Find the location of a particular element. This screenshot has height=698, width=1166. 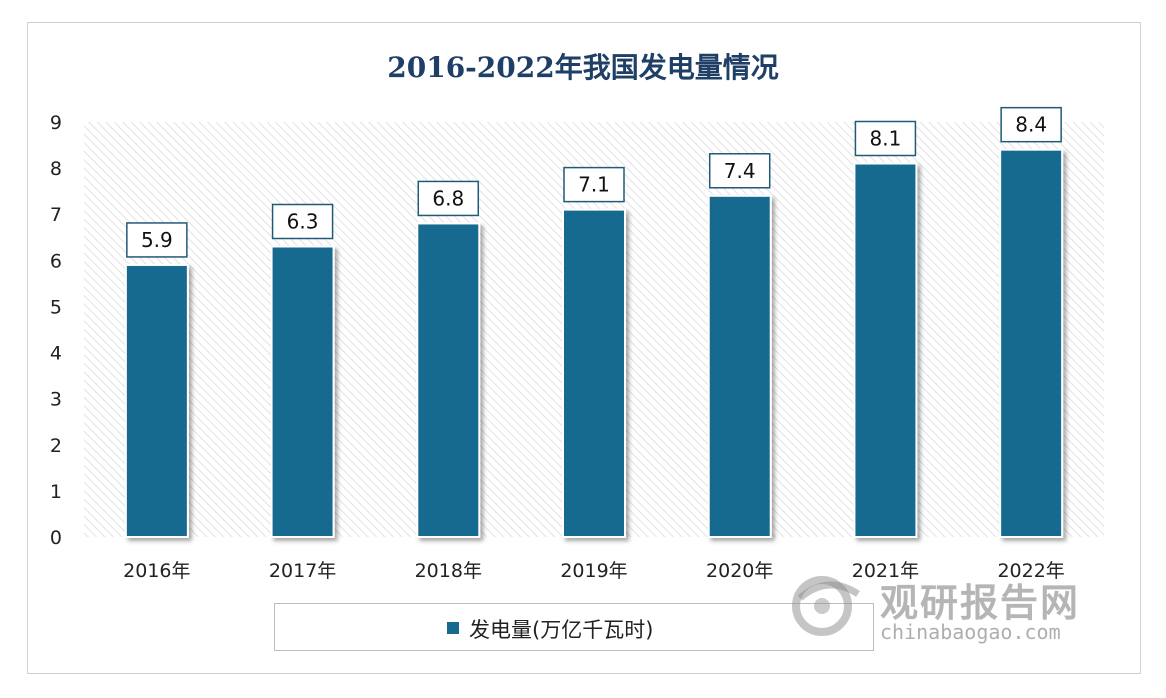

legend-swatch is located at coordinates (453, 628).